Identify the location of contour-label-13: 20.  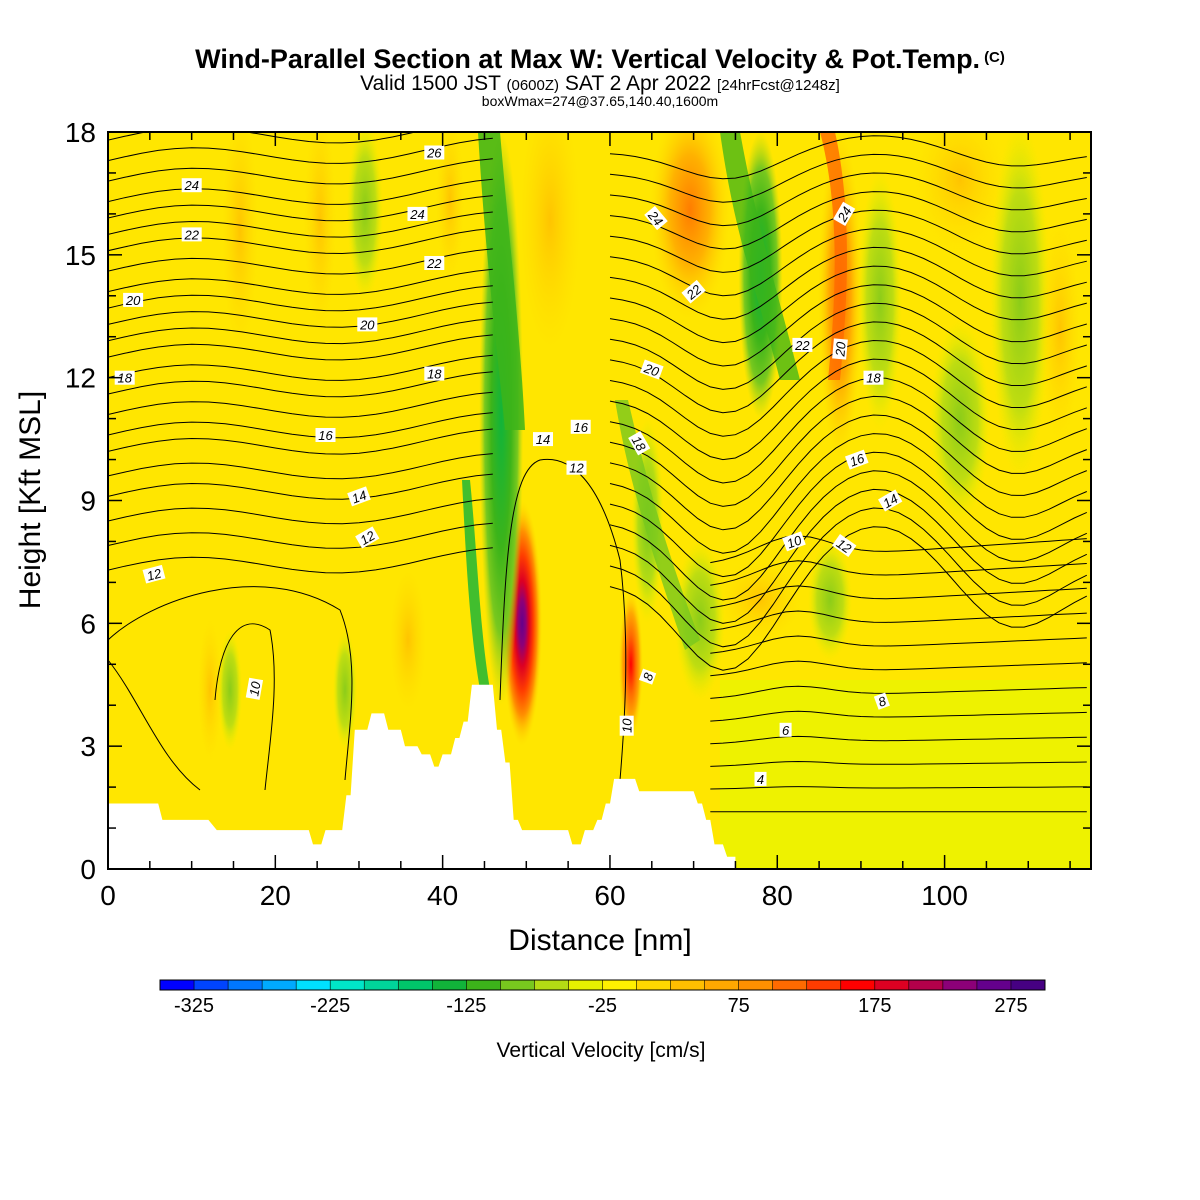
(840, 349).